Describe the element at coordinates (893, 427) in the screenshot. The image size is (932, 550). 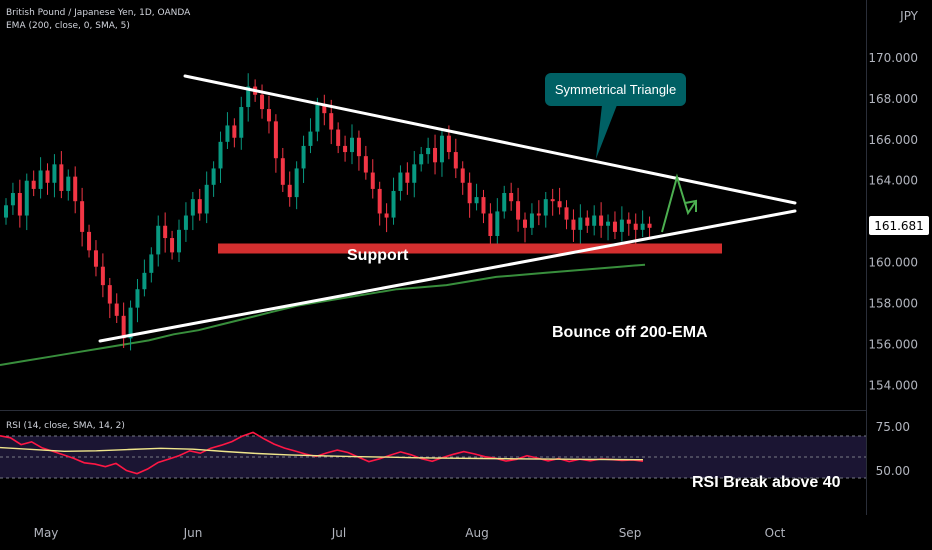
I see `rsi-tick-75: 75.00` at that location.